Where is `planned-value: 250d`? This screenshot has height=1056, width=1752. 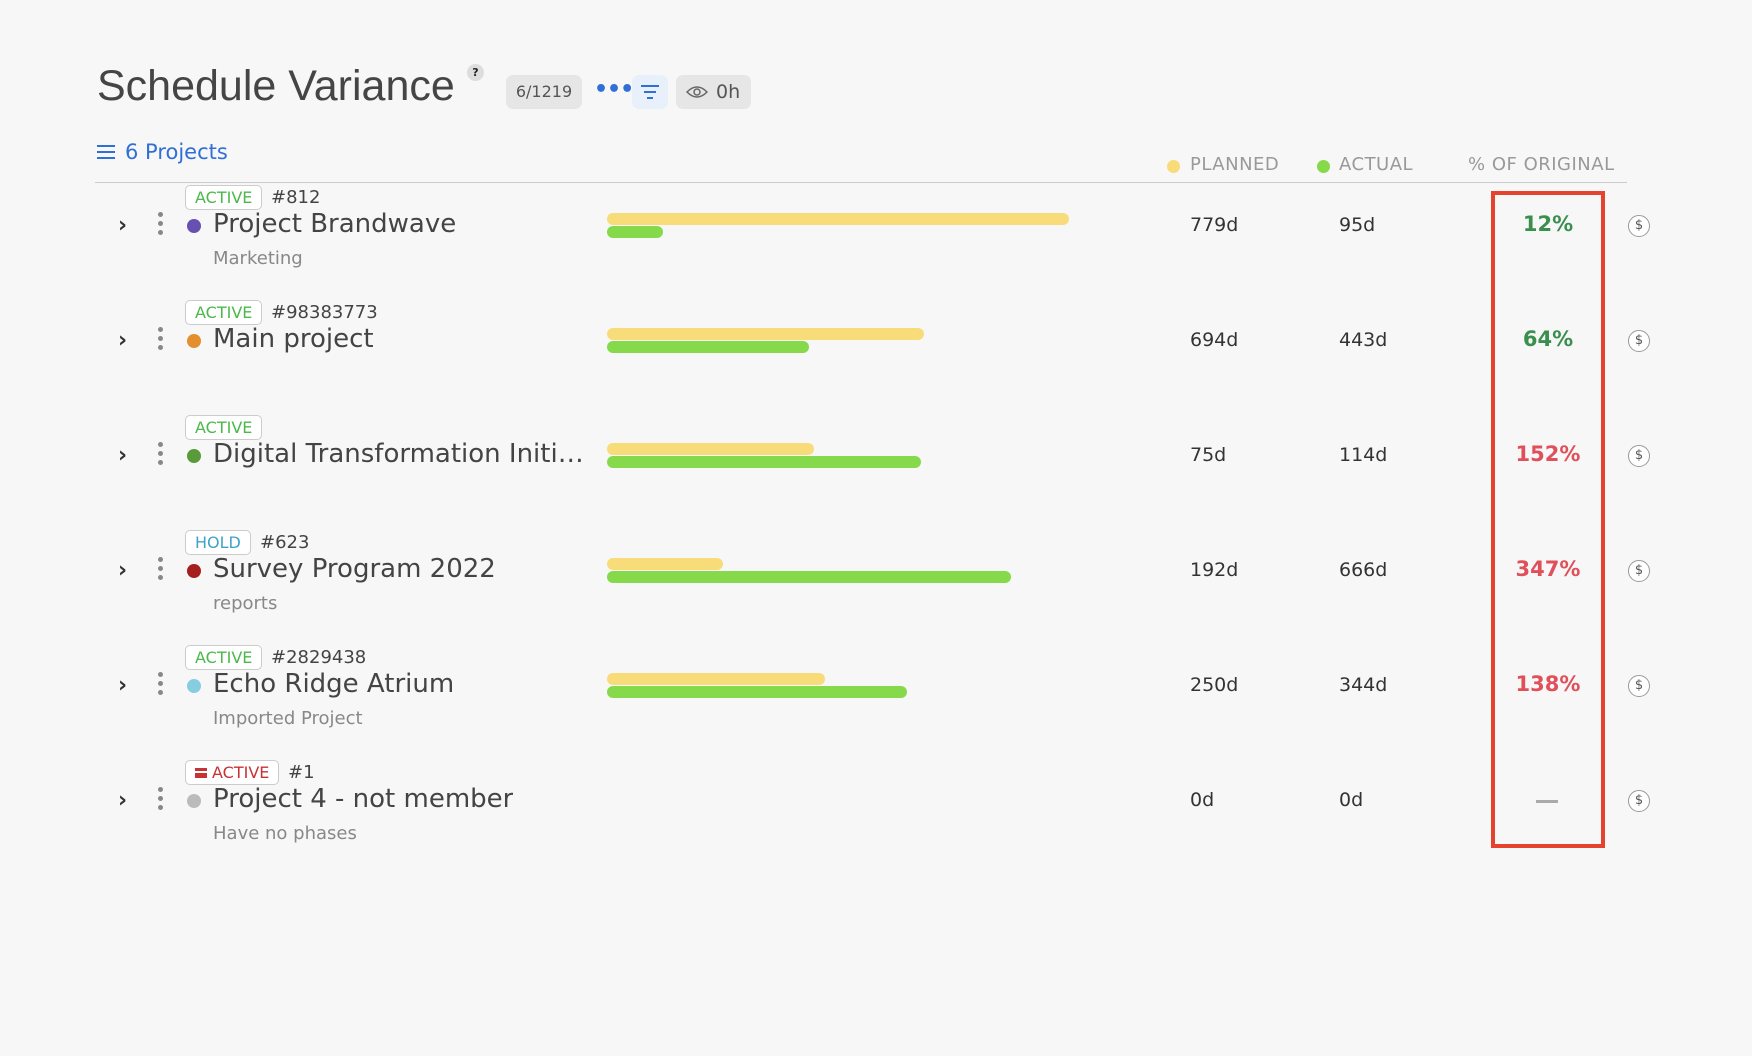
planned-value: 250d is located at coordinates (1214, 685).